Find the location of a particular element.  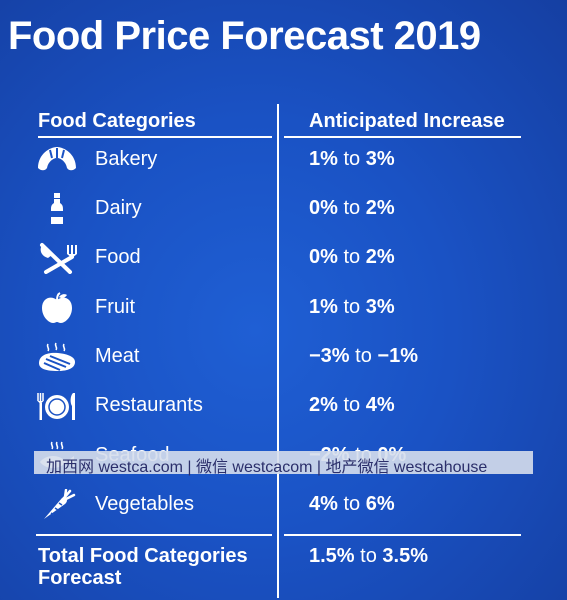

category-label: Vegetables is located at coordinates (144, 504).